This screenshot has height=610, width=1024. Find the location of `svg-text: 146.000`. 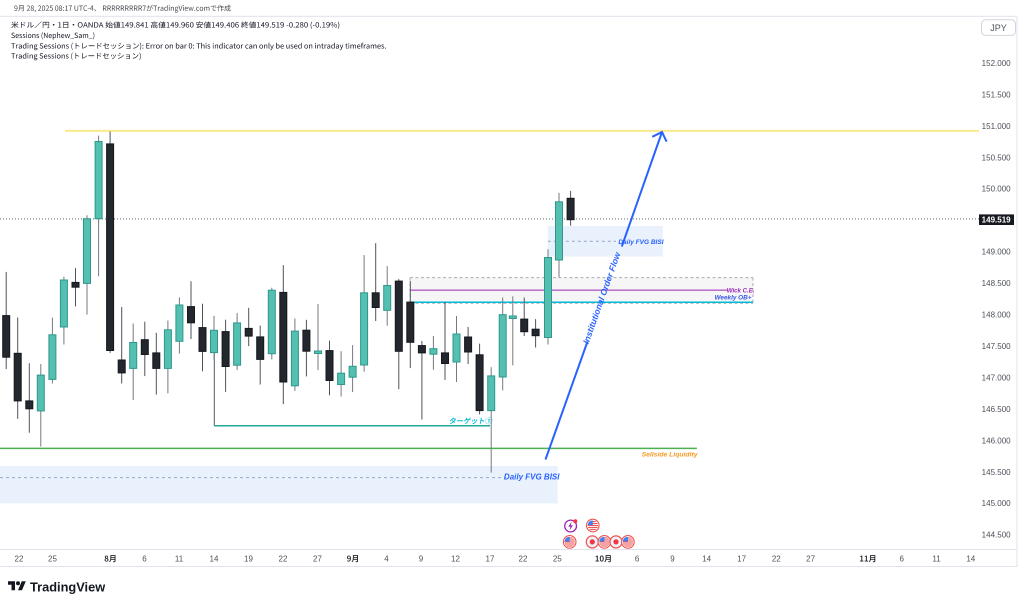

svg-text: 146.000 is located at coordinates (996, 440).